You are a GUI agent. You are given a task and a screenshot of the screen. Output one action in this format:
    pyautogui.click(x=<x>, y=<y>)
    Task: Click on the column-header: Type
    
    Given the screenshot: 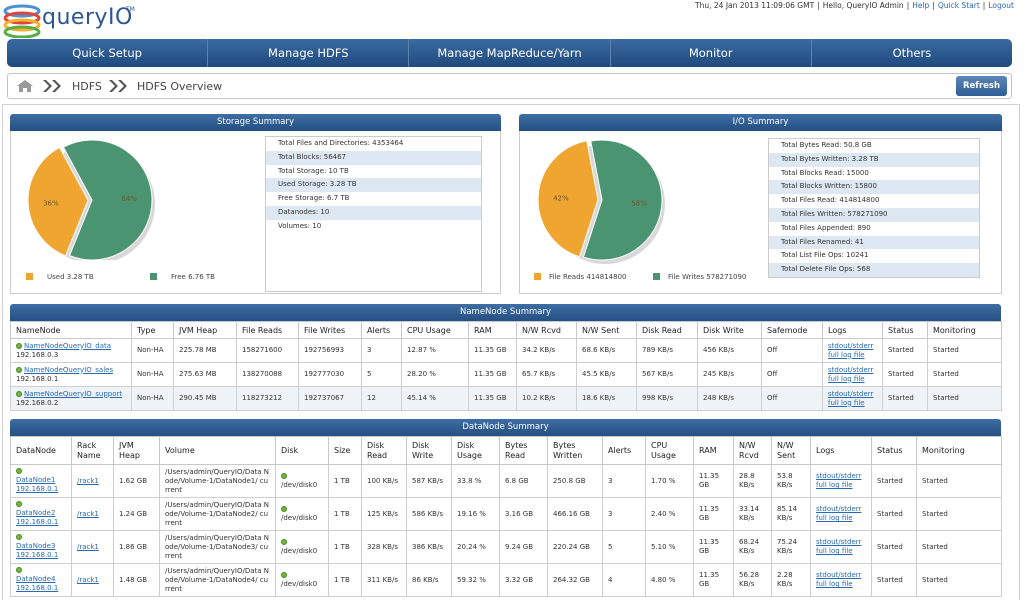 What is the action you would take?
    pyautogui.click(x=152, y=330)
    